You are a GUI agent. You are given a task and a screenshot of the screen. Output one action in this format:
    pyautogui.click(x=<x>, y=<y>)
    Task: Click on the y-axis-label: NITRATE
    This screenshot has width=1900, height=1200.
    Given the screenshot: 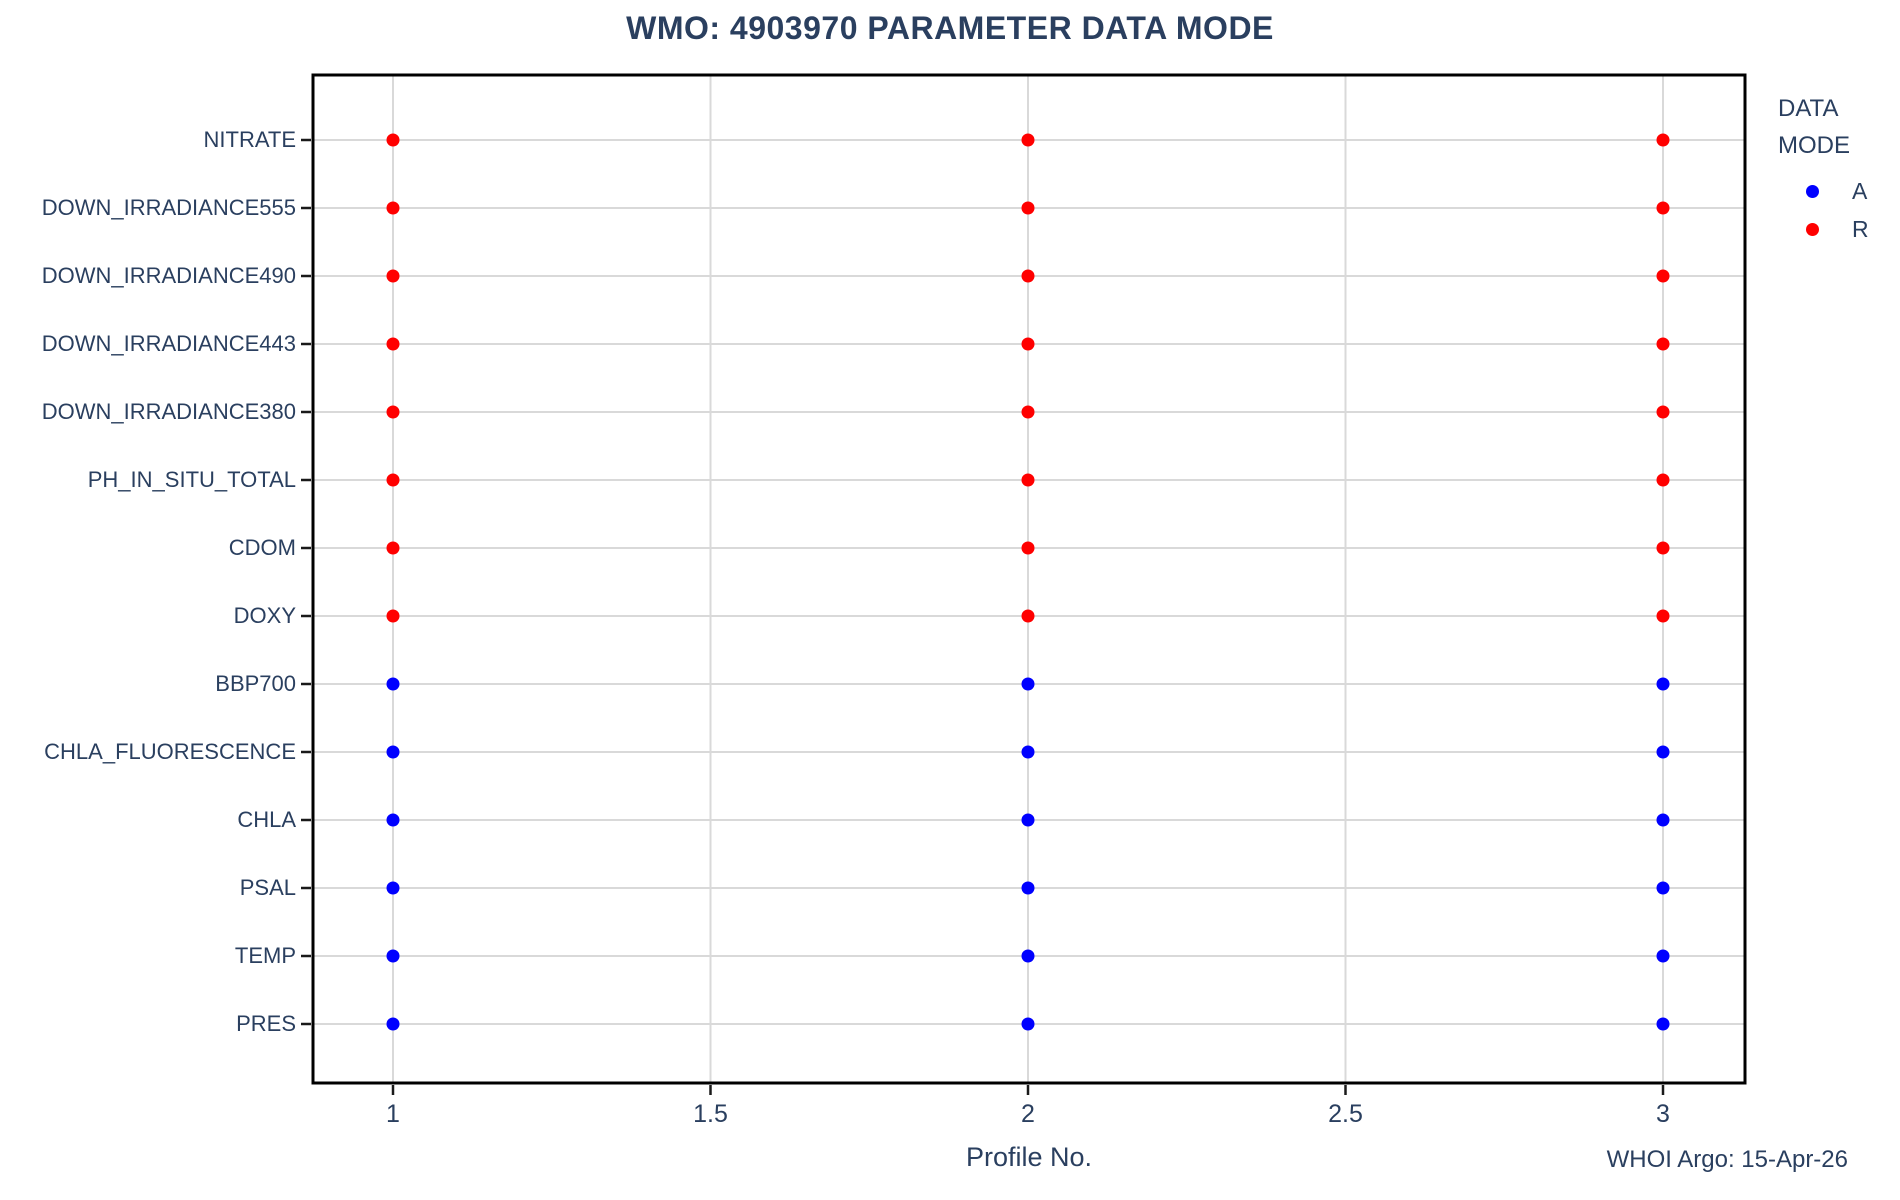 What is the action you would take?
    pyautogui.click(x=249, y=139)
    